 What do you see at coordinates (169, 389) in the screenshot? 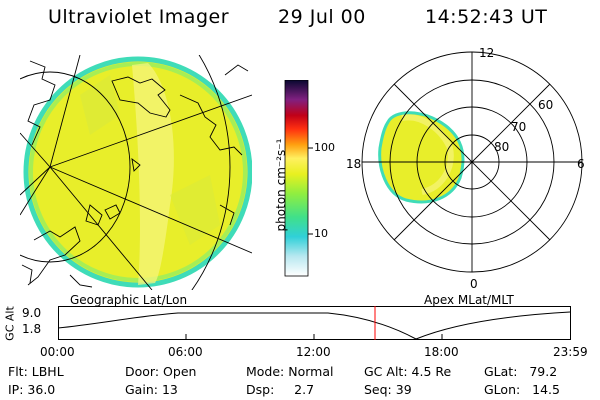
I see `gain-value: 13` at bounding box center [169, 389].